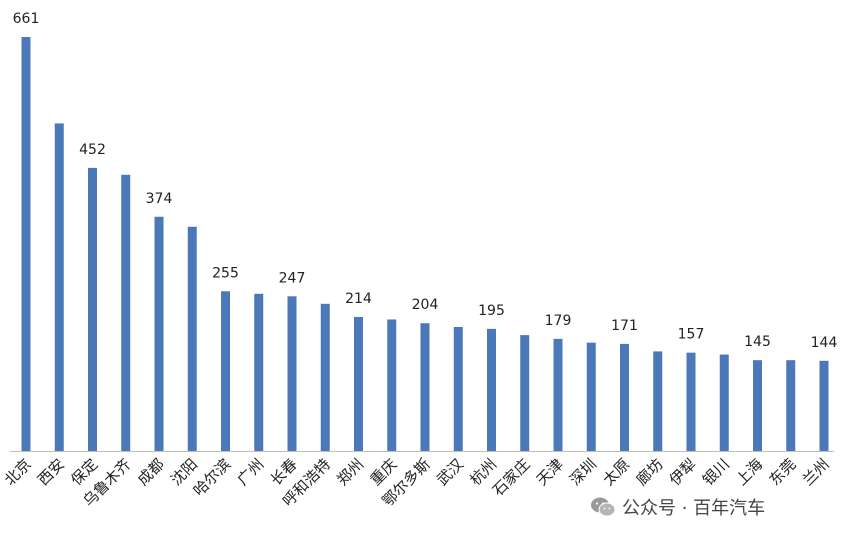 The image size is (843, 540). What do you see at coordinates (292, 278) in the screenshot?
I see `data-label-8: 247` at bounding box center [292, 278].